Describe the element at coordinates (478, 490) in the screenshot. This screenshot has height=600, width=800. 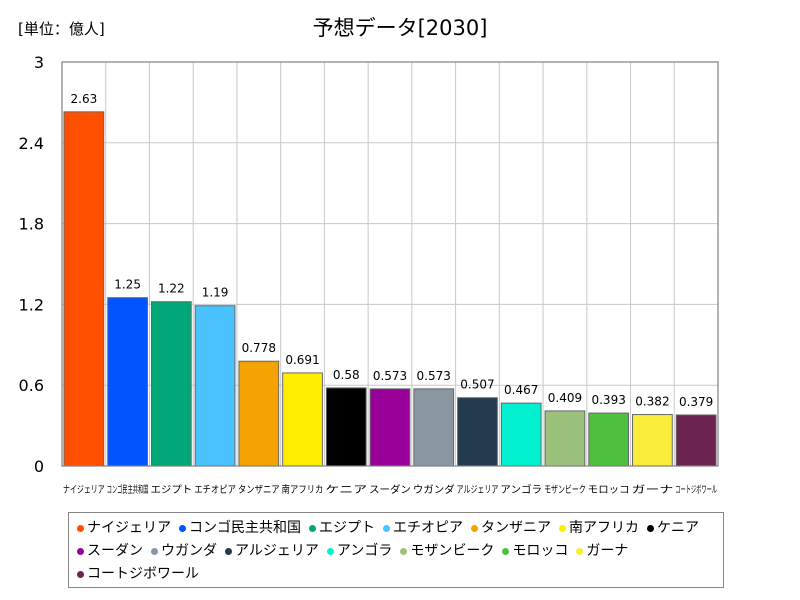
I see `x-tick-label: アルジェリア` at that location.